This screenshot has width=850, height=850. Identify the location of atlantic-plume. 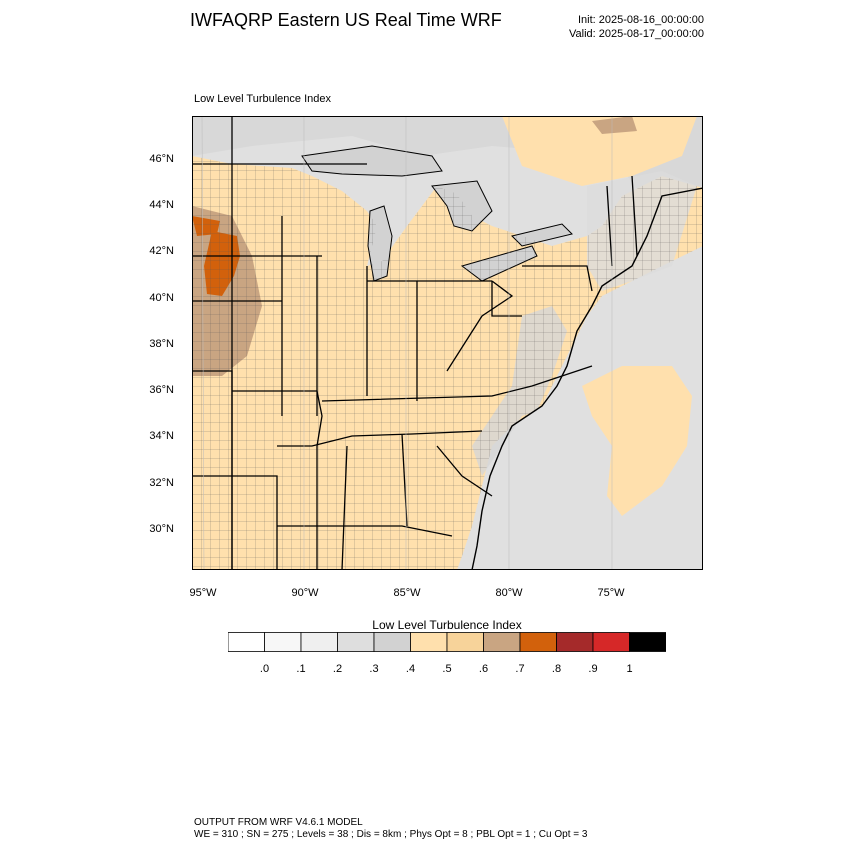
(637, 441).